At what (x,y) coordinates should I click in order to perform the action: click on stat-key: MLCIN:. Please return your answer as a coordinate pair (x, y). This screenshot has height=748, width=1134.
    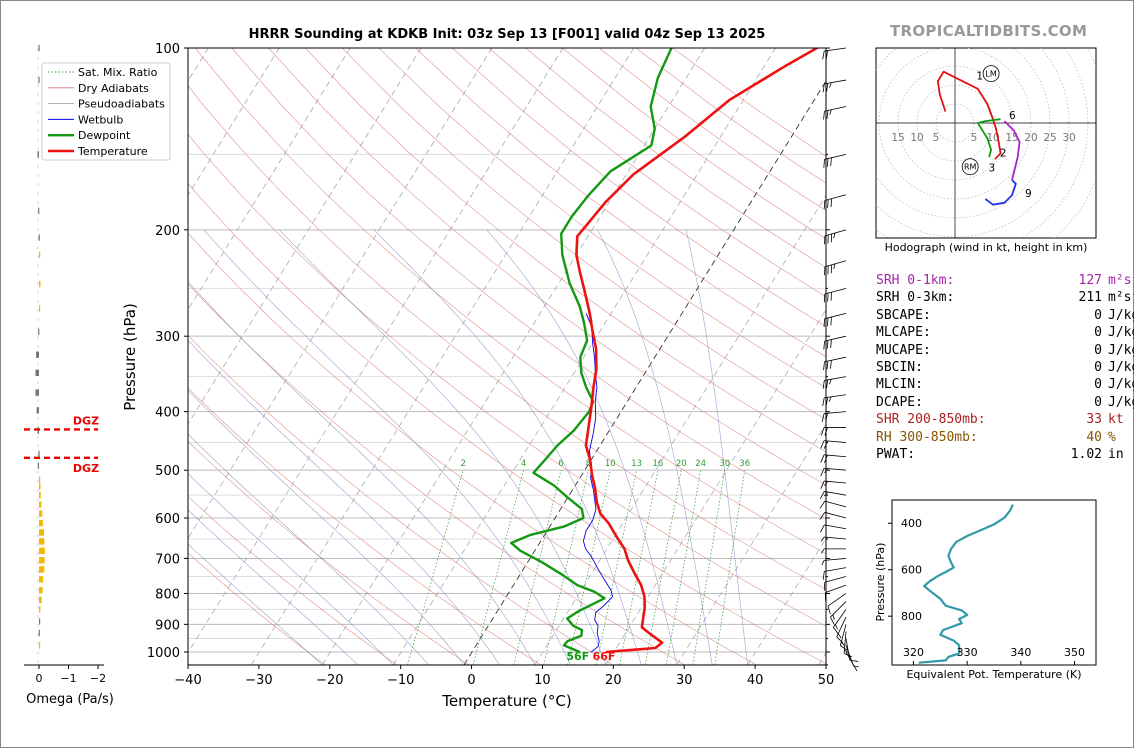
    Looking at the image, I should click on (899, 385).